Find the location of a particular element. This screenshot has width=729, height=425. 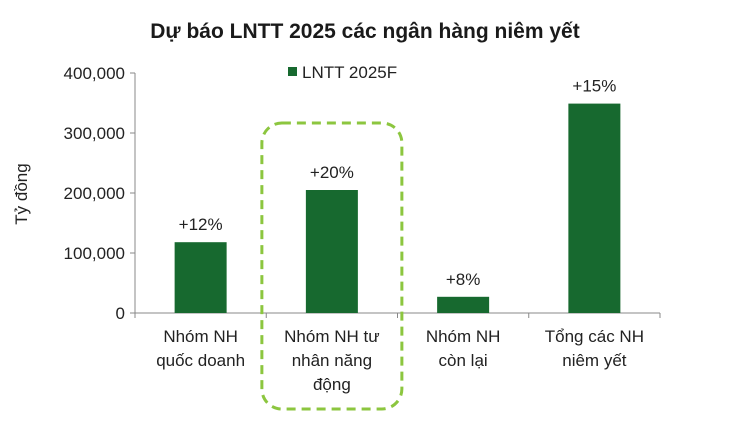

y-tick-label: 0 is located at coordinates (120, 313).